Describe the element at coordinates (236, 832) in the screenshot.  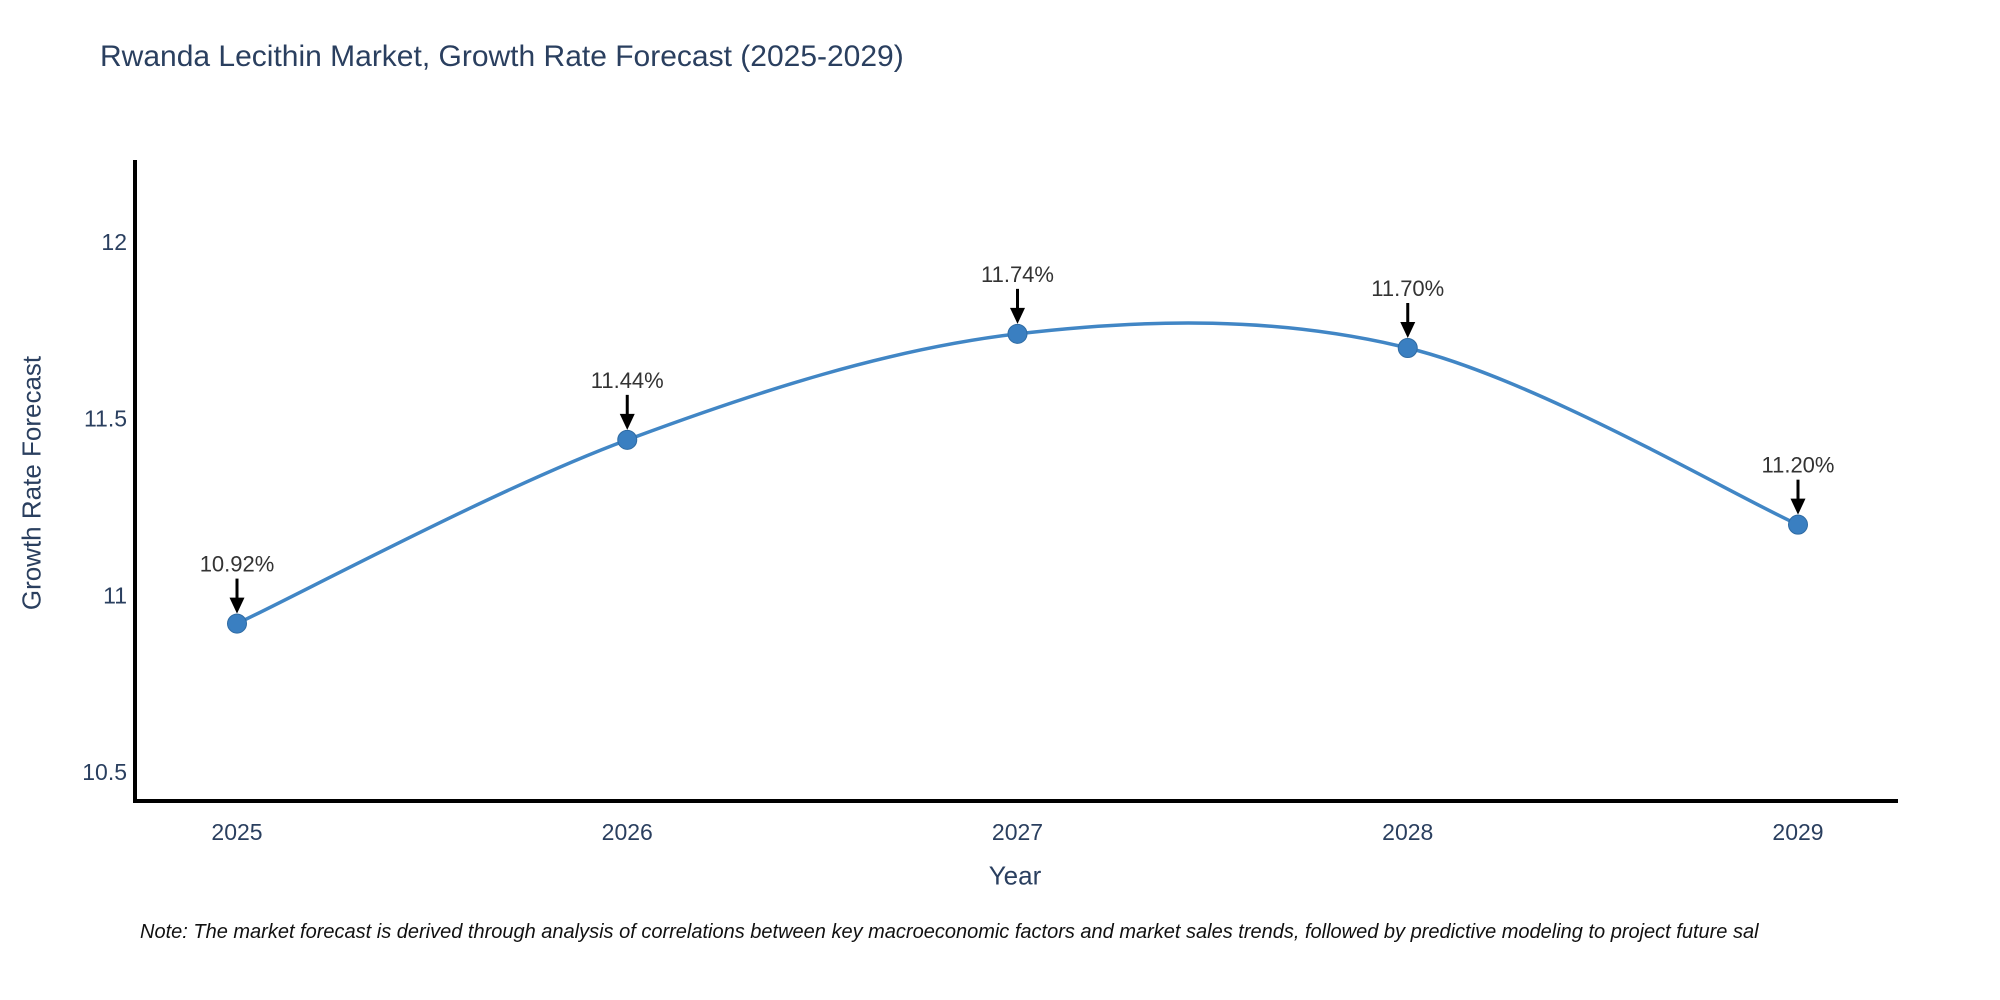
I see `x-tick-label: 2025` at that location.